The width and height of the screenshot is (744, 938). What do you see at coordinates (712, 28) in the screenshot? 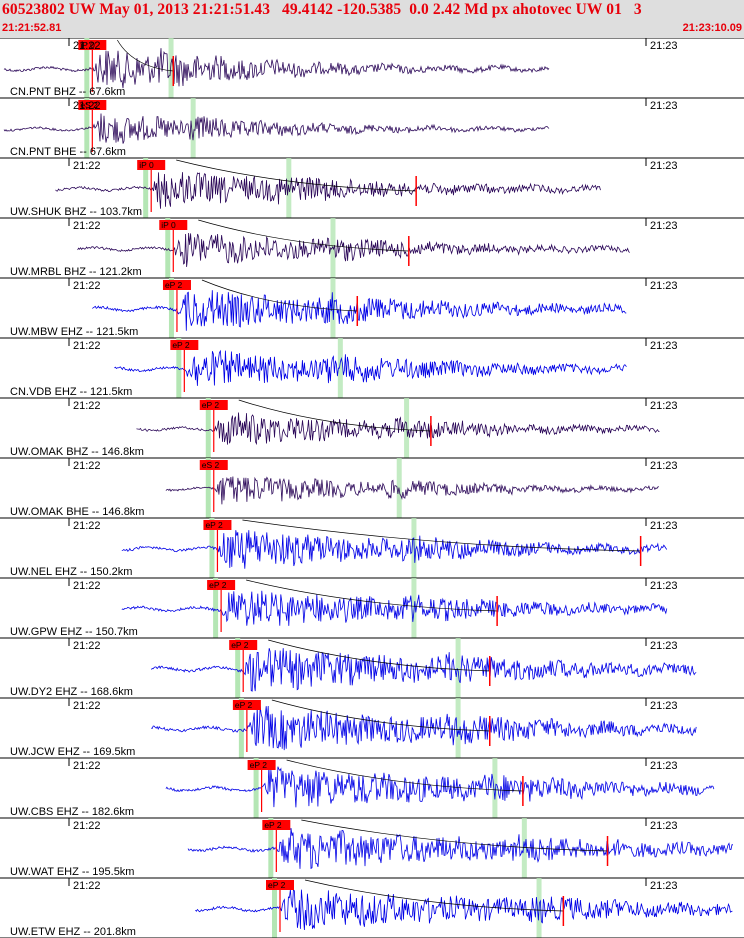
I see `time-end-label: 21:23:10.09` at bounding box center [712, 28].